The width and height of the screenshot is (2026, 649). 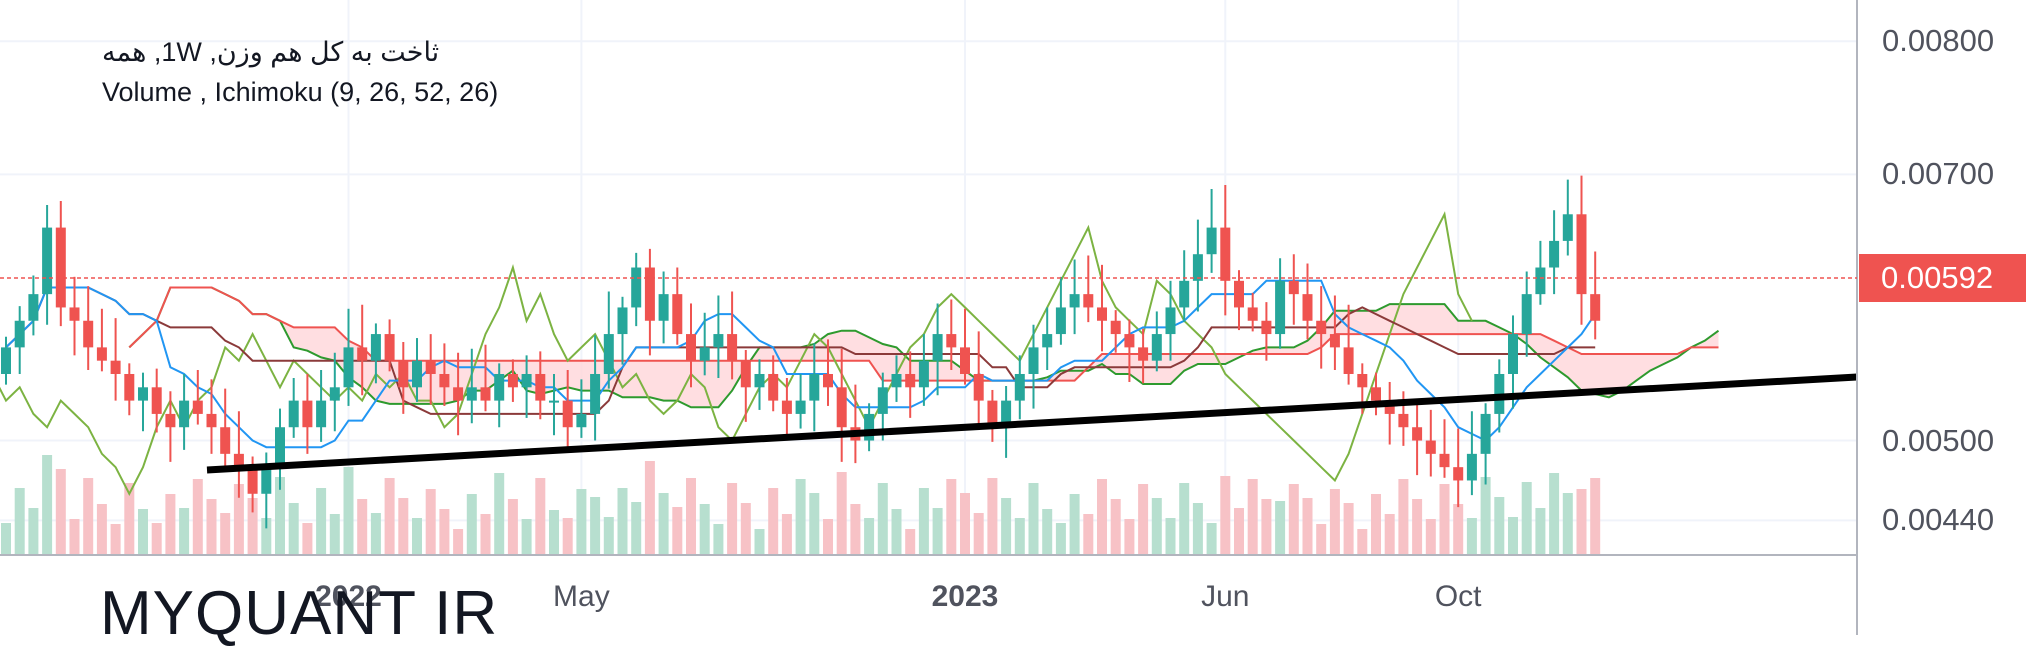 I want to click on time-tick-label: Oct, so click(x=1458, y=596).